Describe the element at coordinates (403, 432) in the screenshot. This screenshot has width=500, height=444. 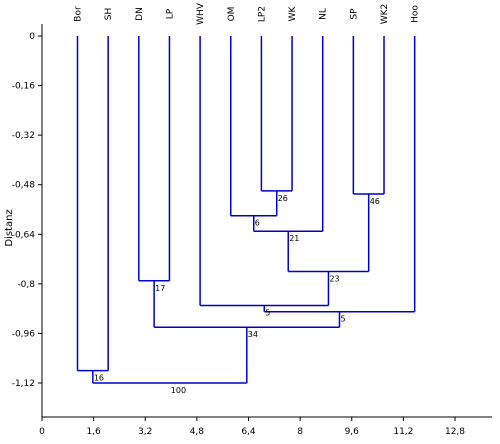
I see `x-tick-label: 11,2` at that location.